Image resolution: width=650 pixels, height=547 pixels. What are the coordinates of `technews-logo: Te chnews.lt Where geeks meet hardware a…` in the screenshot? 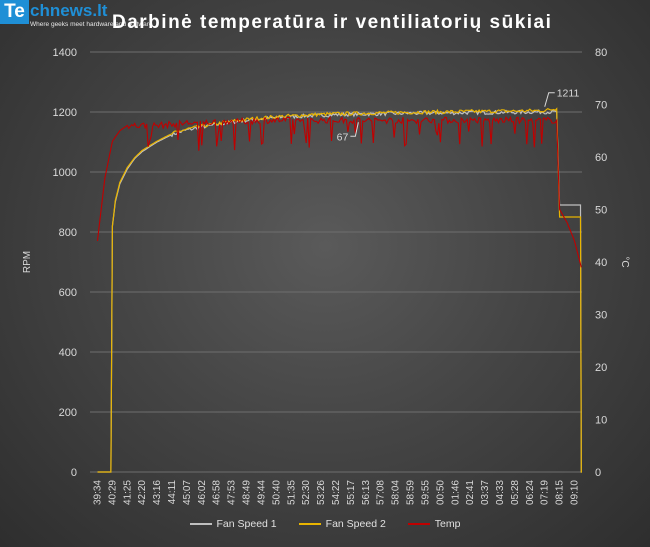 It's located at (76, 16).